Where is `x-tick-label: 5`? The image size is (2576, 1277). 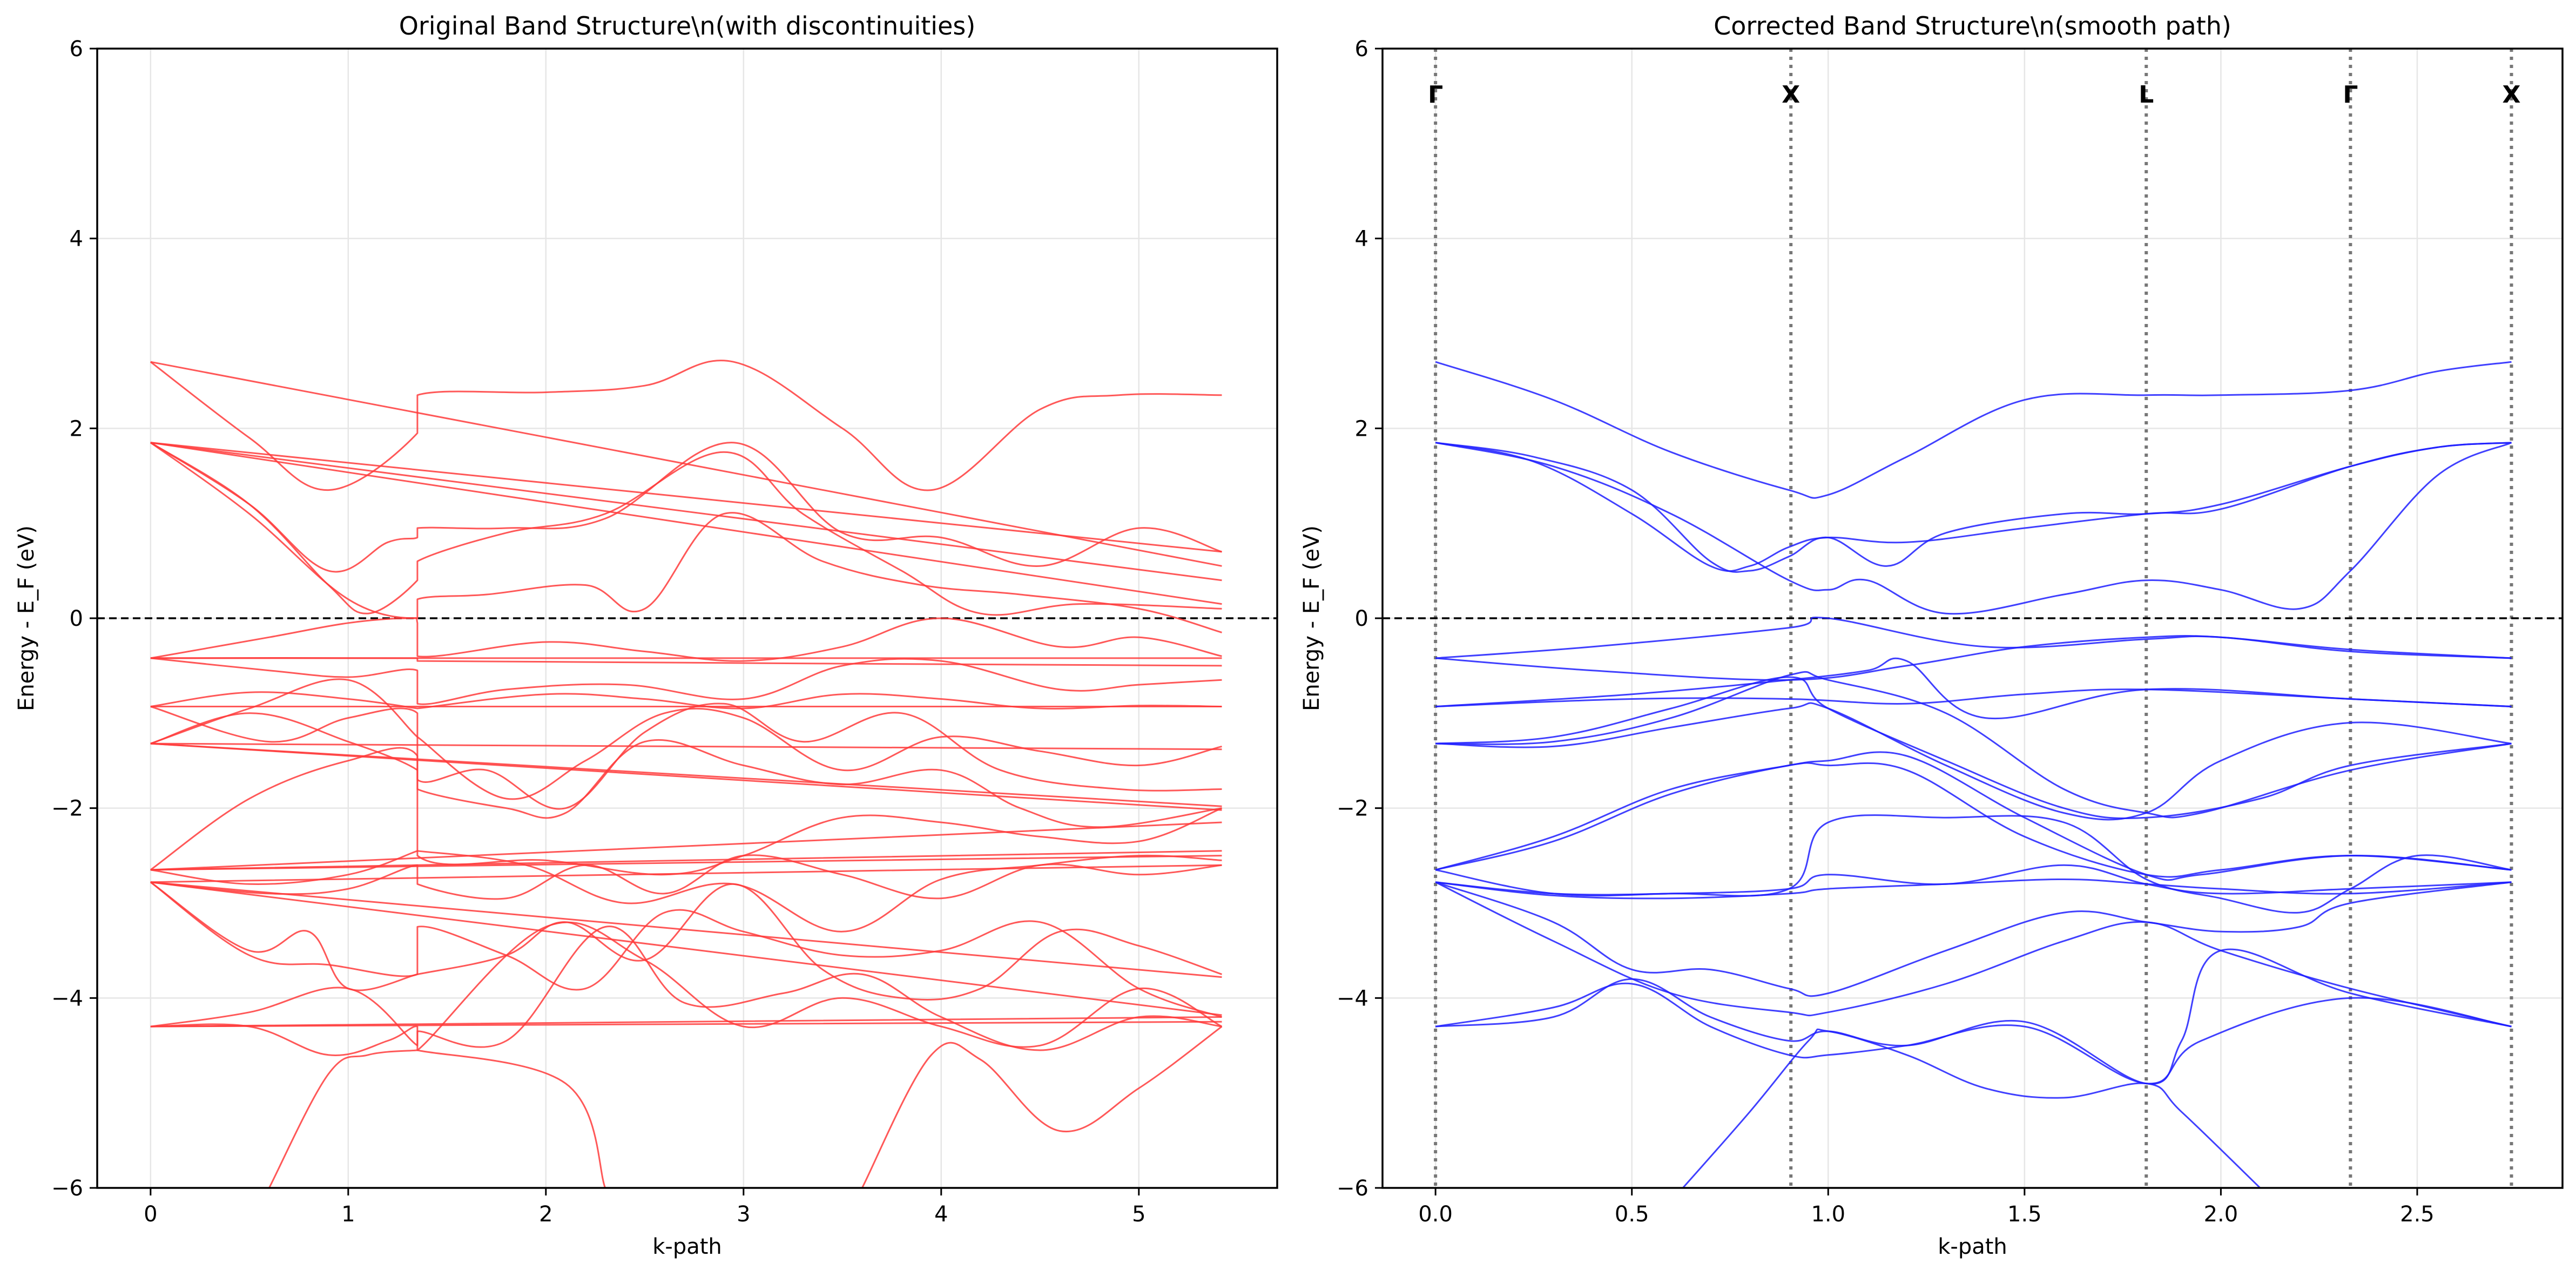 x-tick-label: 5 is located at coordinates (1138, 1214).